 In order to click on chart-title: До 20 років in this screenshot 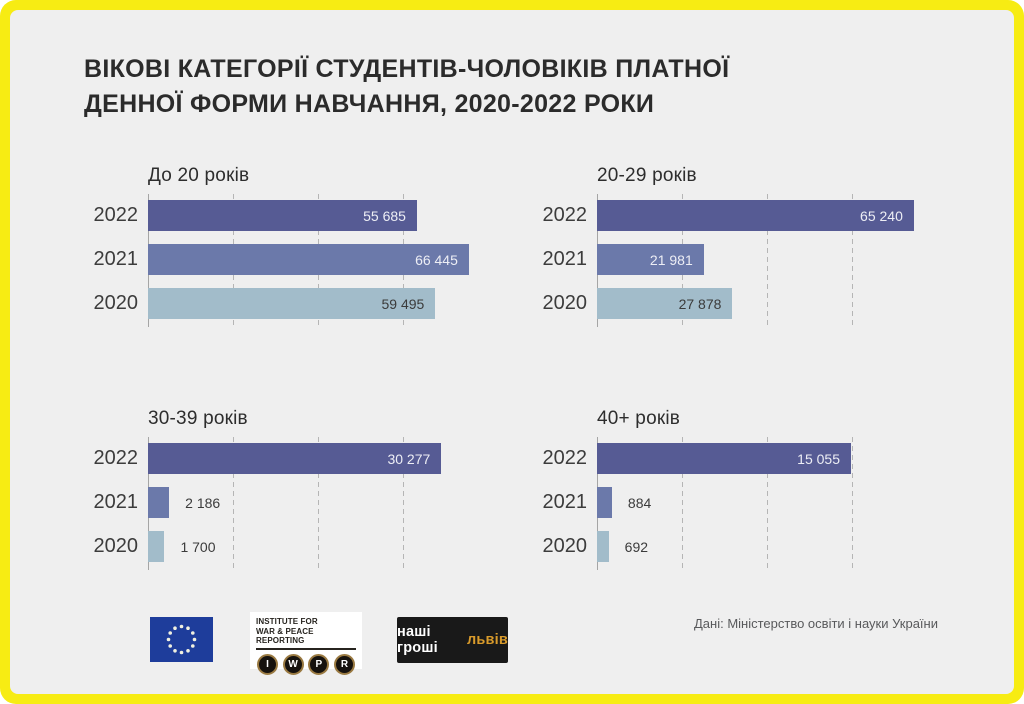, I will do `click(199, 175)`.